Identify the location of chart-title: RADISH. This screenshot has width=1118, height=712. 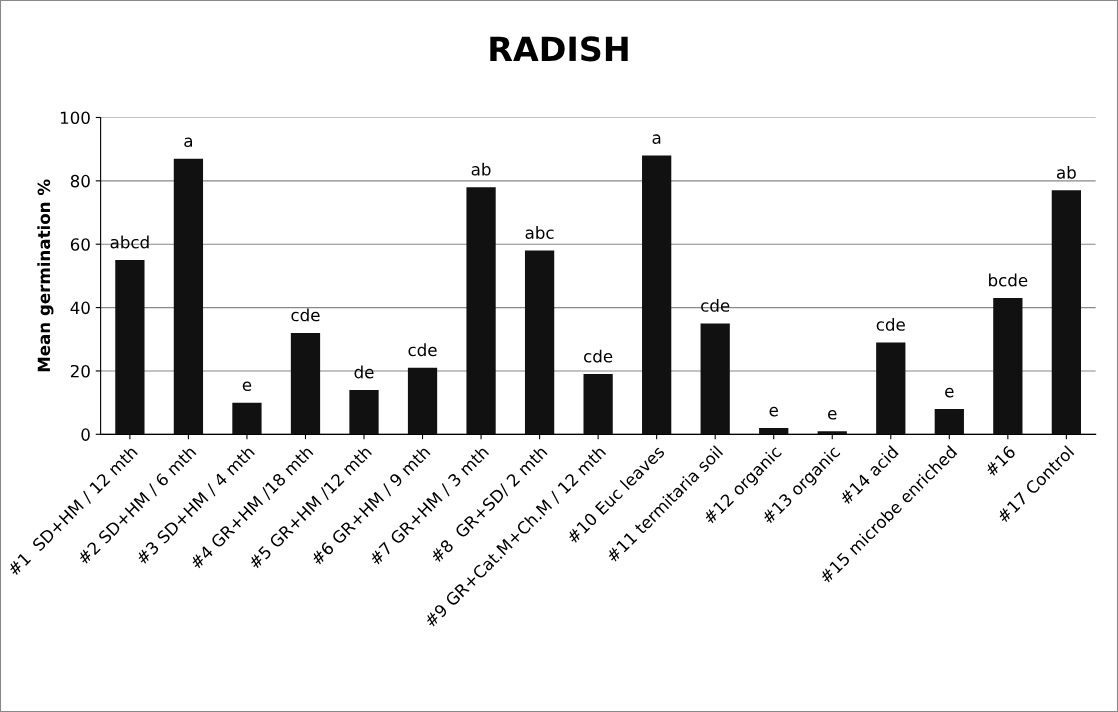
(559, 49).